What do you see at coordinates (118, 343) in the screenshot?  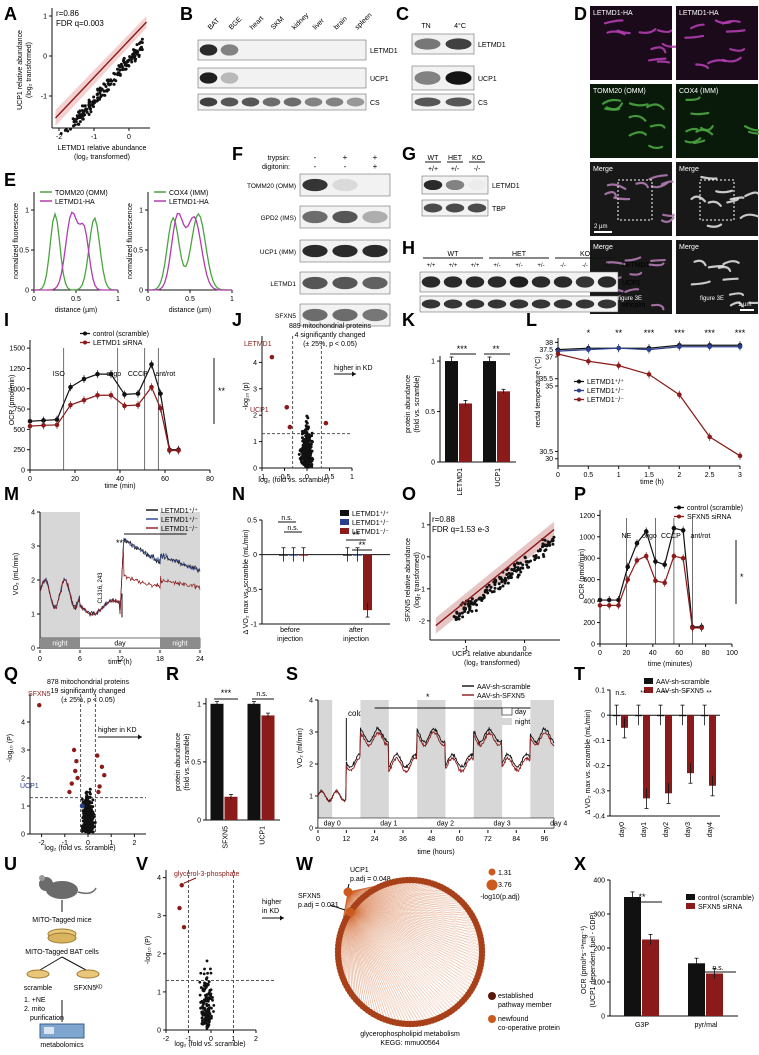 I see `panel-i-legend-label: LETMD1 siRNA` at bounding box center [118, 343].